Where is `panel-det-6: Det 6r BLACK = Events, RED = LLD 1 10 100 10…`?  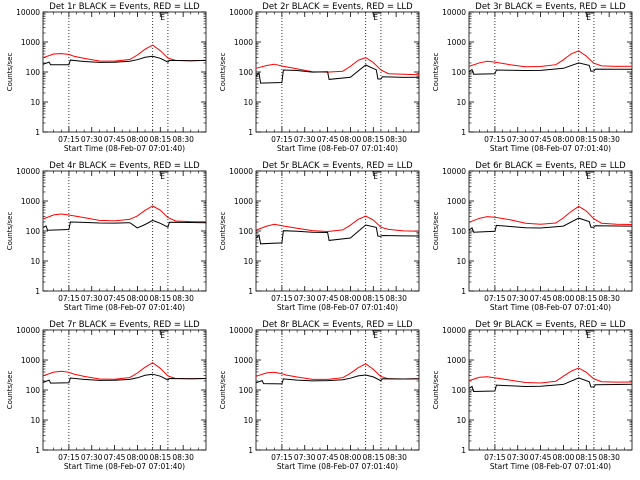
panel-det-6: Det 6r BLACK = Events, RED = LLD 1 10 100 10… is located at coordinates (532, 236).